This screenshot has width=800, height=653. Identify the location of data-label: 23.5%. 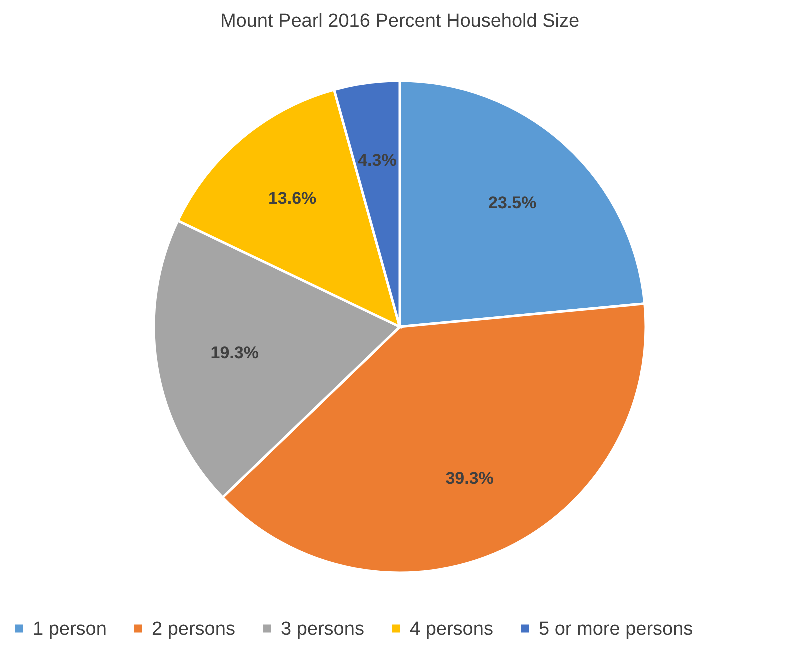
(512, 202).